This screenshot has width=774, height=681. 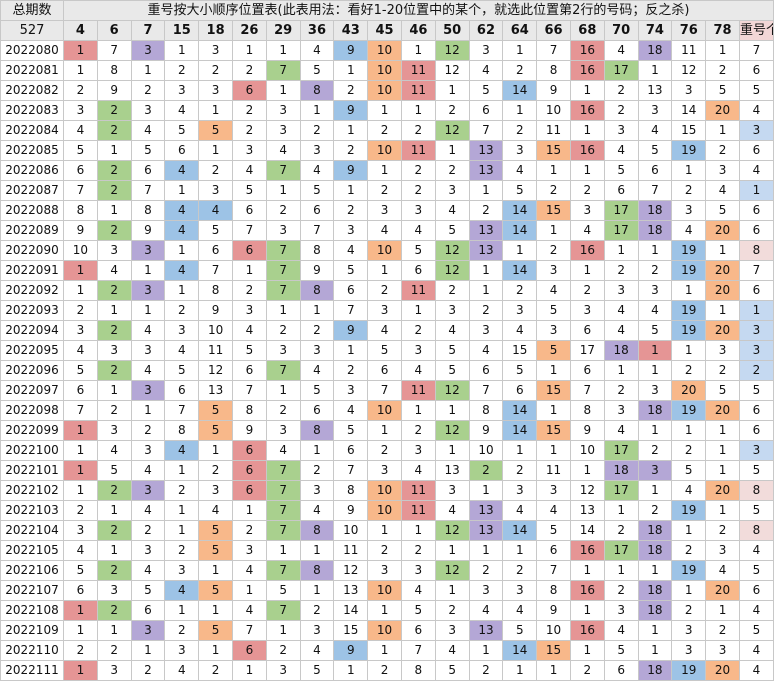 What do you see at coordinates (32, 230) in the screenshot?
I see `period-cell: 2022089` at bounding box center [32, 230].